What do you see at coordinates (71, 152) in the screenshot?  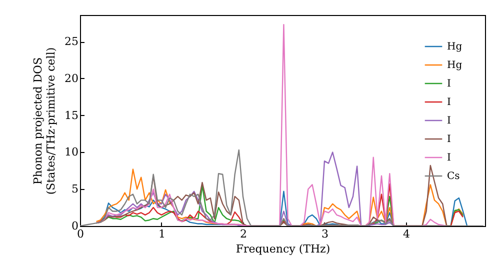 I see `y-tick-label: 10` at bounding box center [71, 152].